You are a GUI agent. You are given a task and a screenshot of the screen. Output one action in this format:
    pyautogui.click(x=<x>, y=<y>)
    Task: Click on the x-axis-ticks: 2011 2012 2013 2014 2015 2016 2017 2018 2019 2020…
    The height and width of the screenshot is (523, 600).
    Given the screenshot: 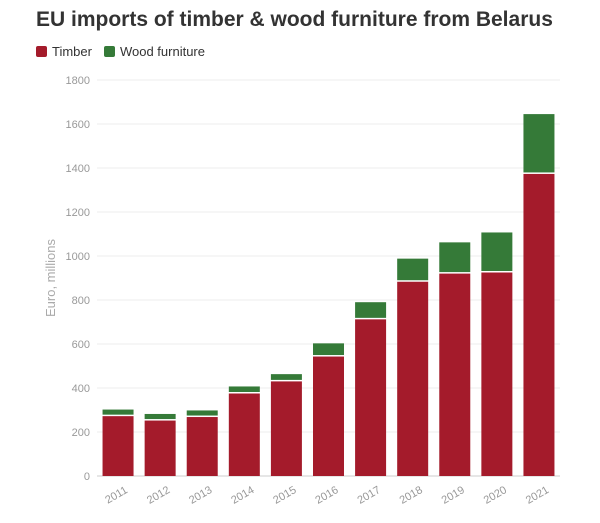 What is the action you would take?
    pyautogui.click(x=327, y=495)
    